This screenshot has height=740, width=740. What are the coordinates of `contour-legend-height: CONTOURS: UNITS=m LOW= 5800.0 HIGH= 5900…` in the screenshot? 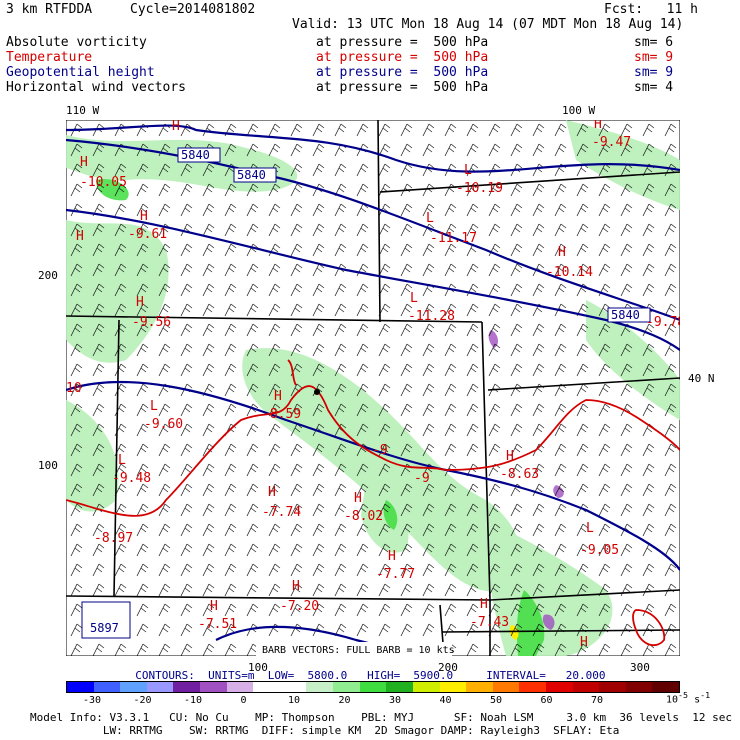 It's located at (363, 669).